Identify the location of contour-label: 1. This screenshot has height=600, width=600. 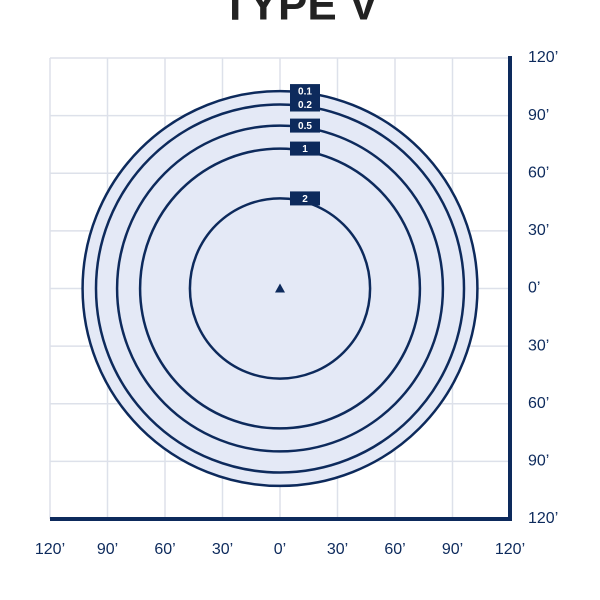
(305, 149).